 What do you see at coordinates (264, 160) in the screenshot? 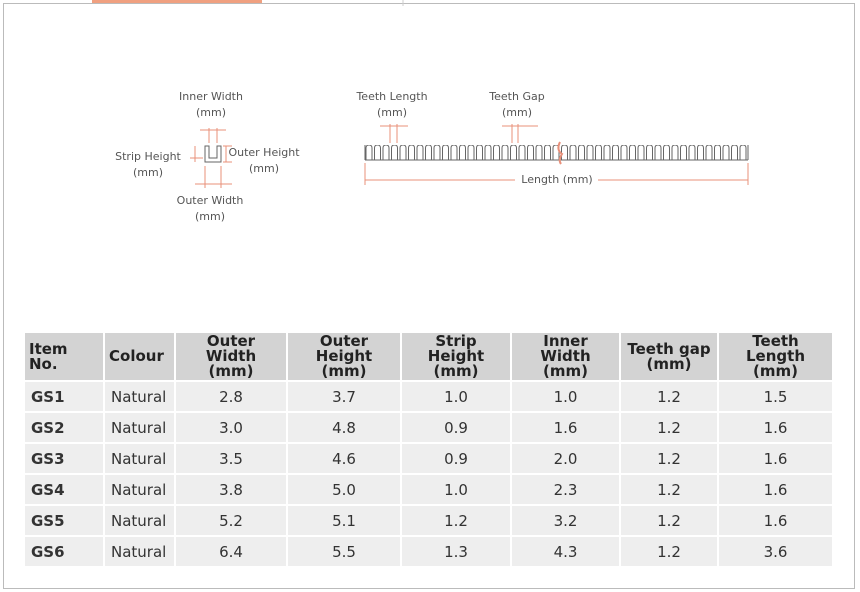
I see `label-outer-height: Outer Height (mm)` at bounding box center [264, 160].